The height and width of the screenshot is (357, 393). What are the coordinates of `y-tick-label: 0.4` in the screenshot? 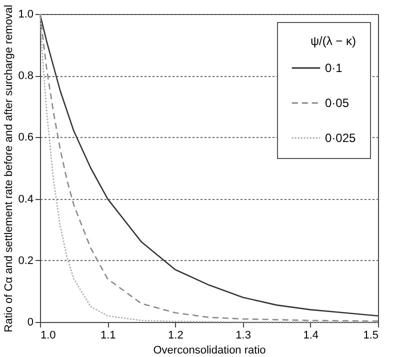 It's located at (26, 199).